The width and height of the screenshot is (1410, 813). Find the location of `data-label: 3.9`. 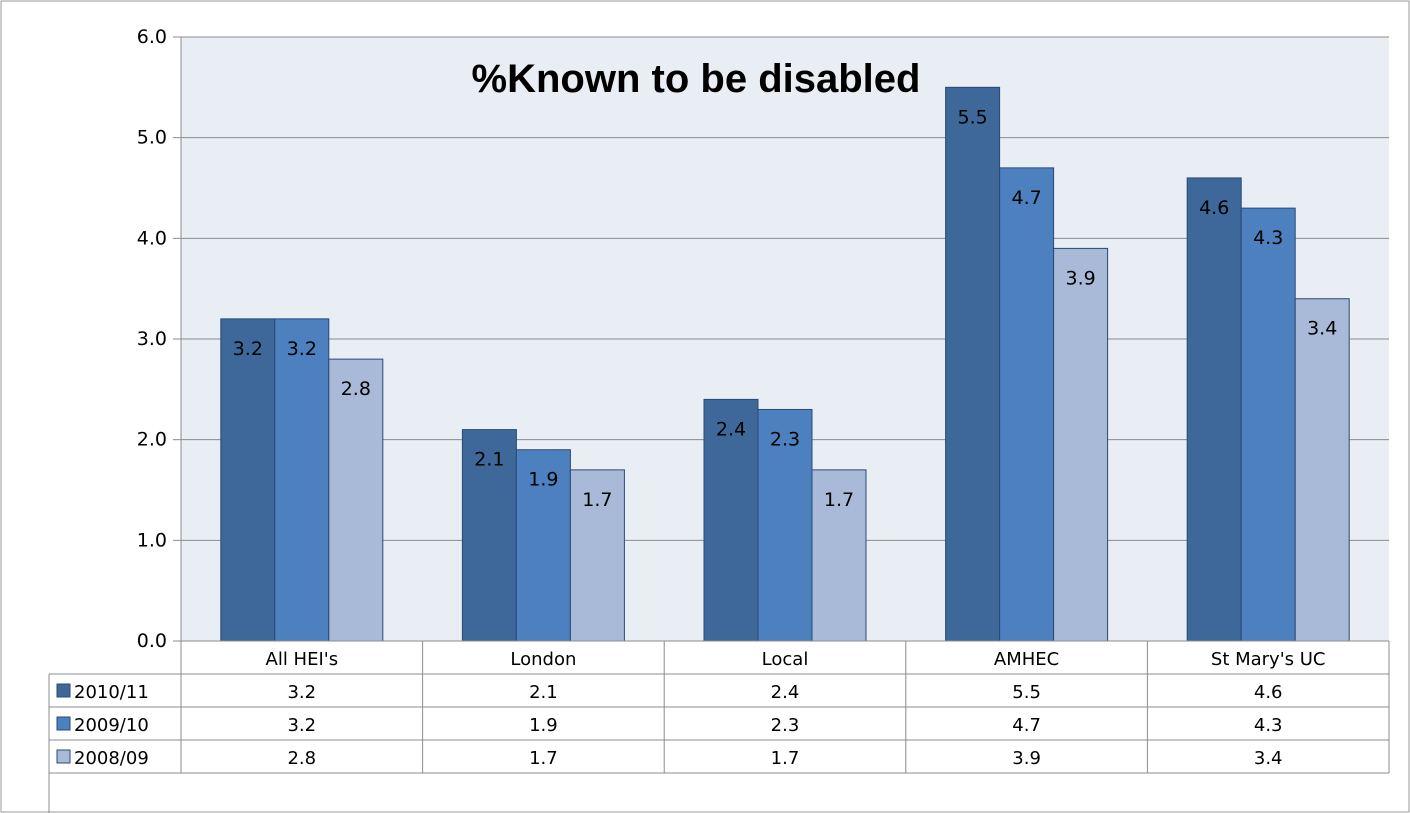

data-label: 3.9 is located at coordinates (1080, 278).